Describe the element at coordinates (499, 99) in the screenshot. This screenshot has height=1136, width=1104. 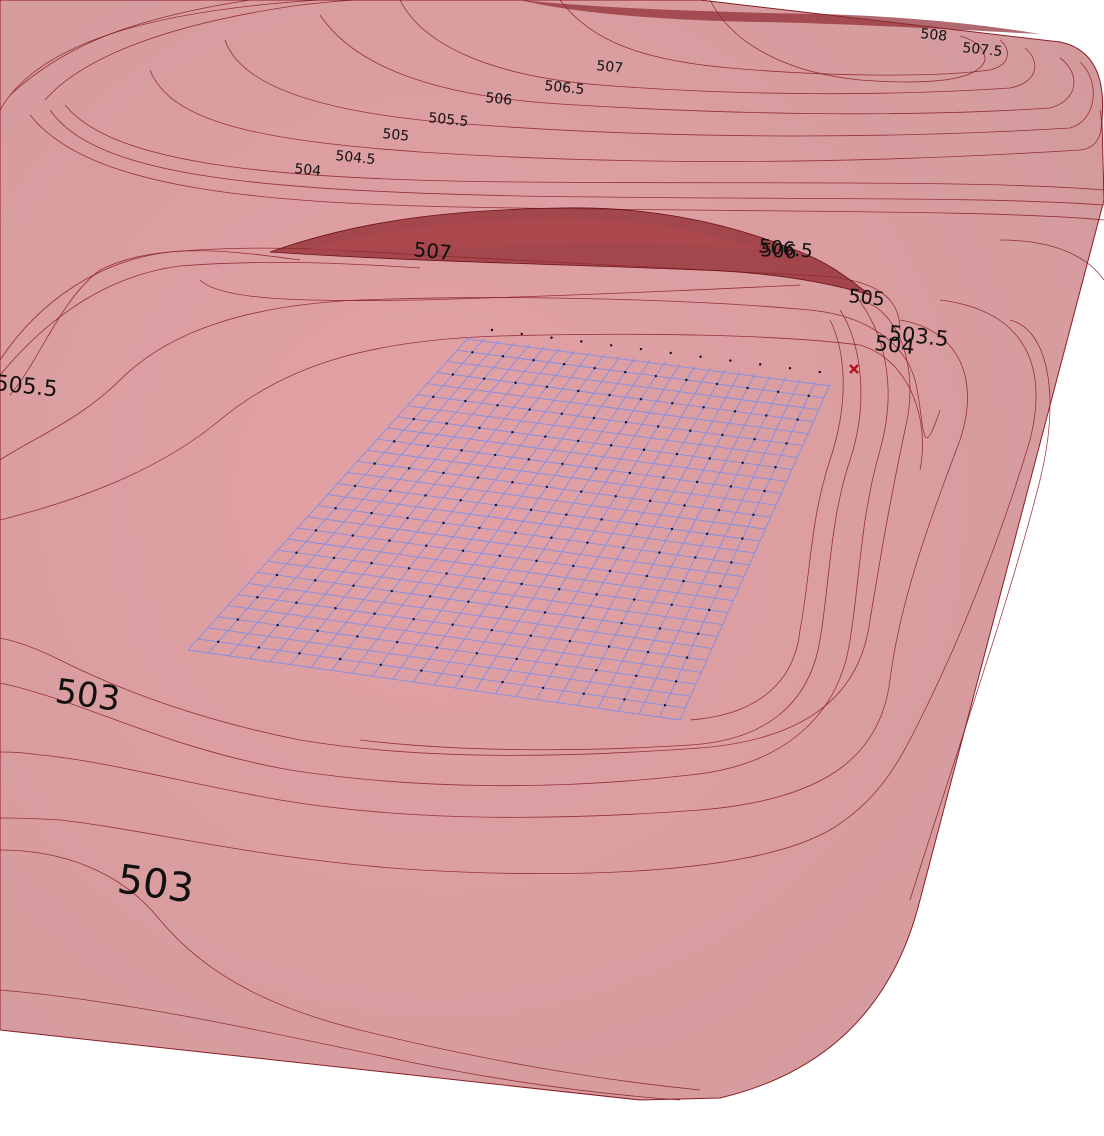
I see `contour-label: 506` at that location.